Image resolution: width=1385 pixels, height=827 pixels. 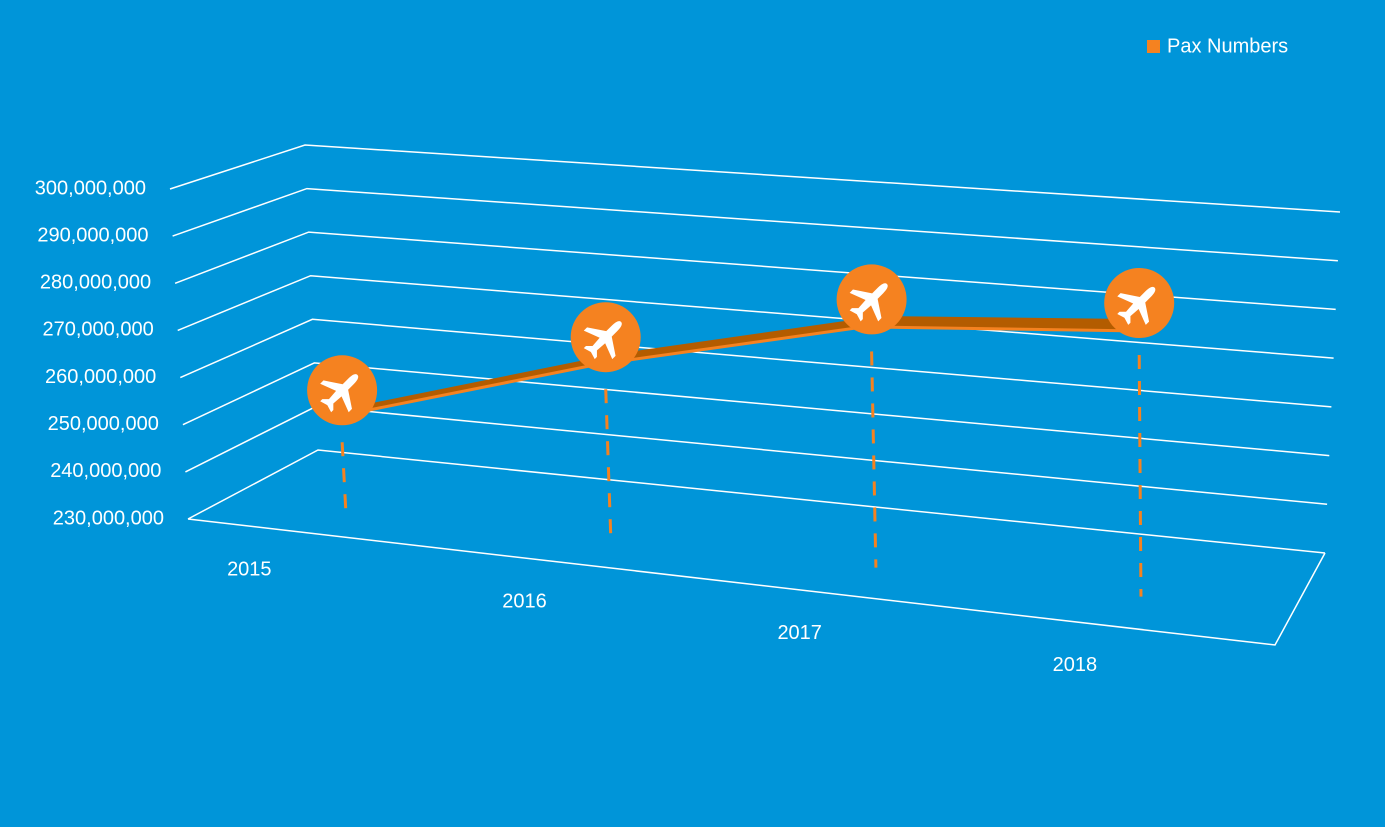 I want to click on x-tick-label: 2018, so click(x=1075, y=665).